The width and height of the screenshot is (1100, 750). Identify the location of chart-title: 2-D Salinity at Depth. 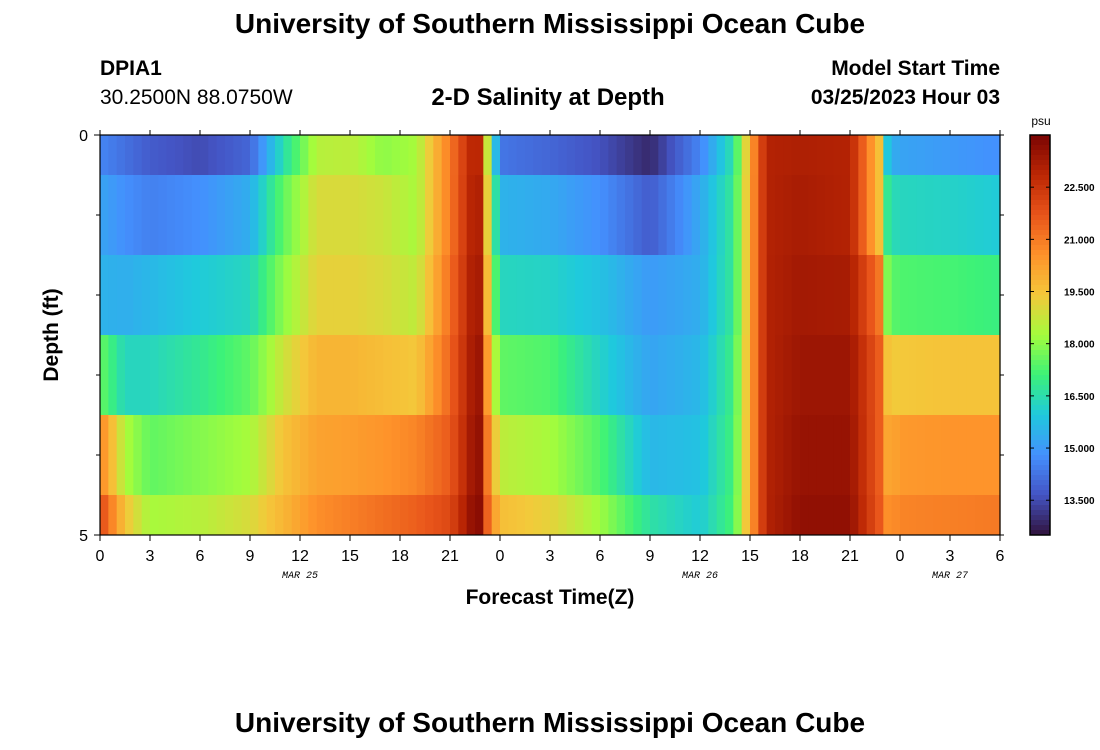
(548, 97).